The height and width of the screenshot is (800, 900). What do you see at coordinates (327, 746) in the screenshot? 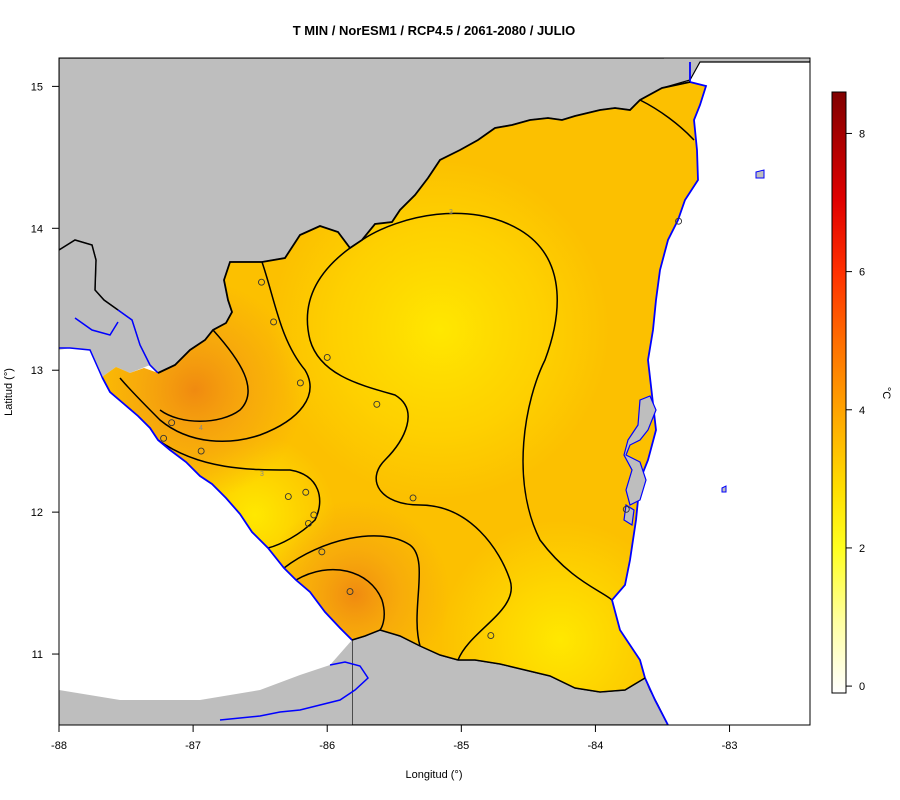
I see `x-tick-label: -86` at bounding box center [327, 746].